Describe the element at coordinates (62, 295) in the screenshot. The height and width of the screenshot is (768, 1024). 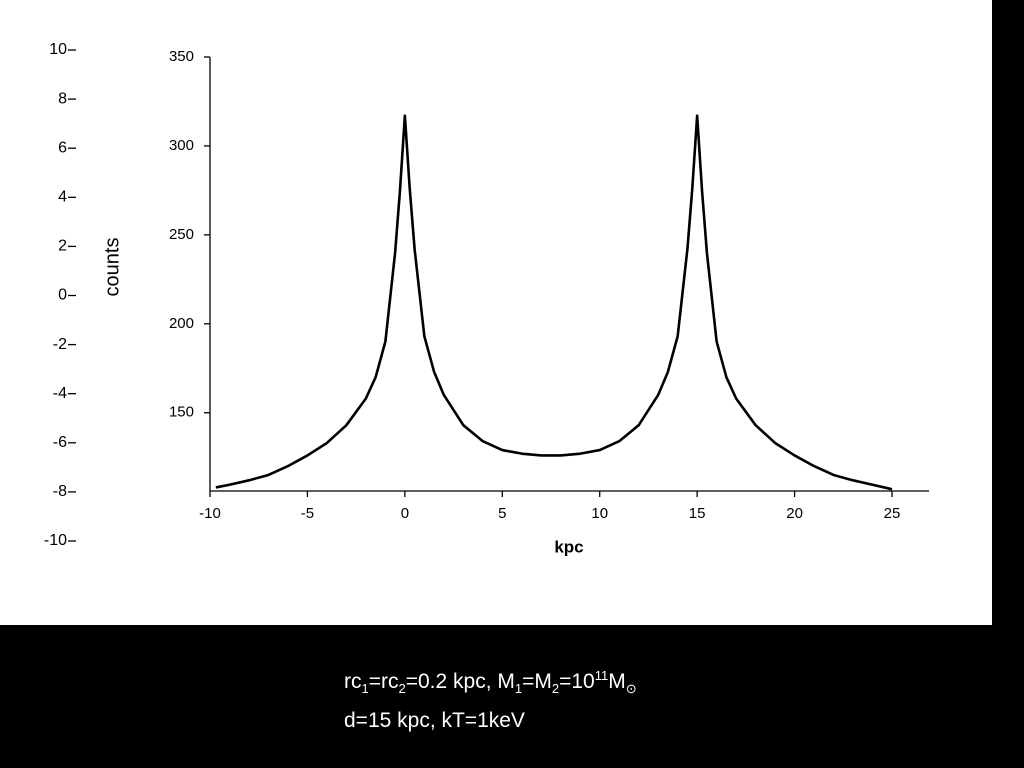
I see `ghost-tick-label: 0` at that location.